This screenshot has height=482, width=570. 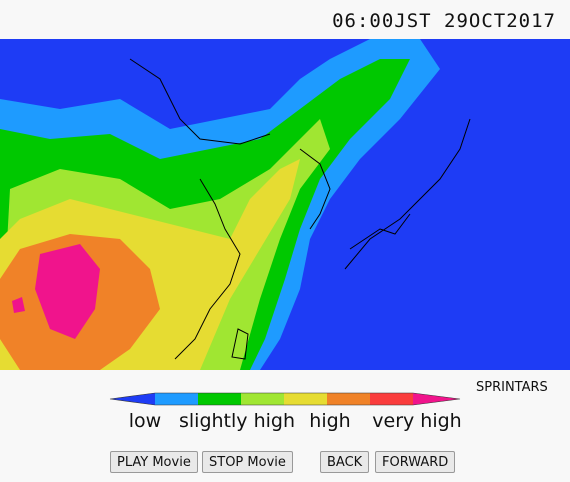 What do you see at coordinates (247, 462) in the screenshot?
I see `stop-button: STOP Movie` at bounding box center [247, 462].